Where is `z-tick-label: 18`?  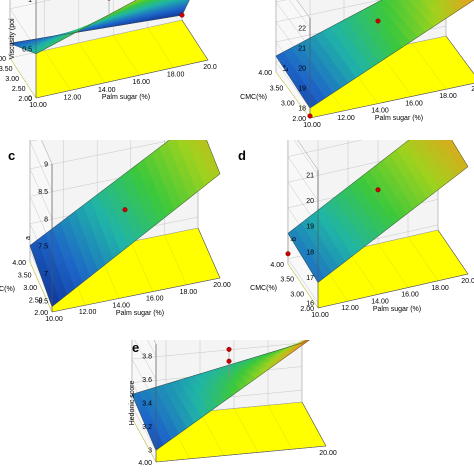 z-tick-label: 18 is located at coordinates (310, 252).